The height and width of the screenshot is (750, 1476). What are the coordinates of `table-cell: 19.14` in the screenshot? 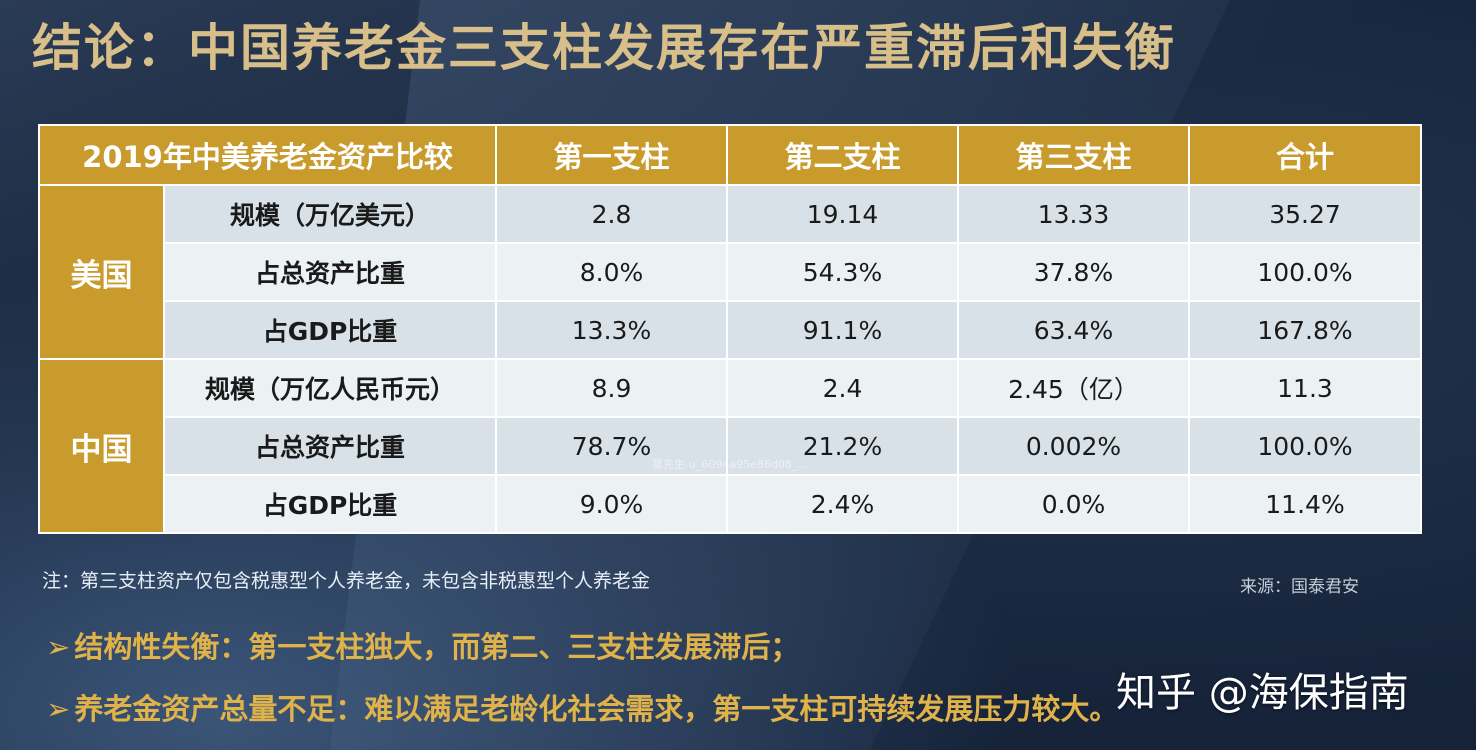 It's located at (842, 214).